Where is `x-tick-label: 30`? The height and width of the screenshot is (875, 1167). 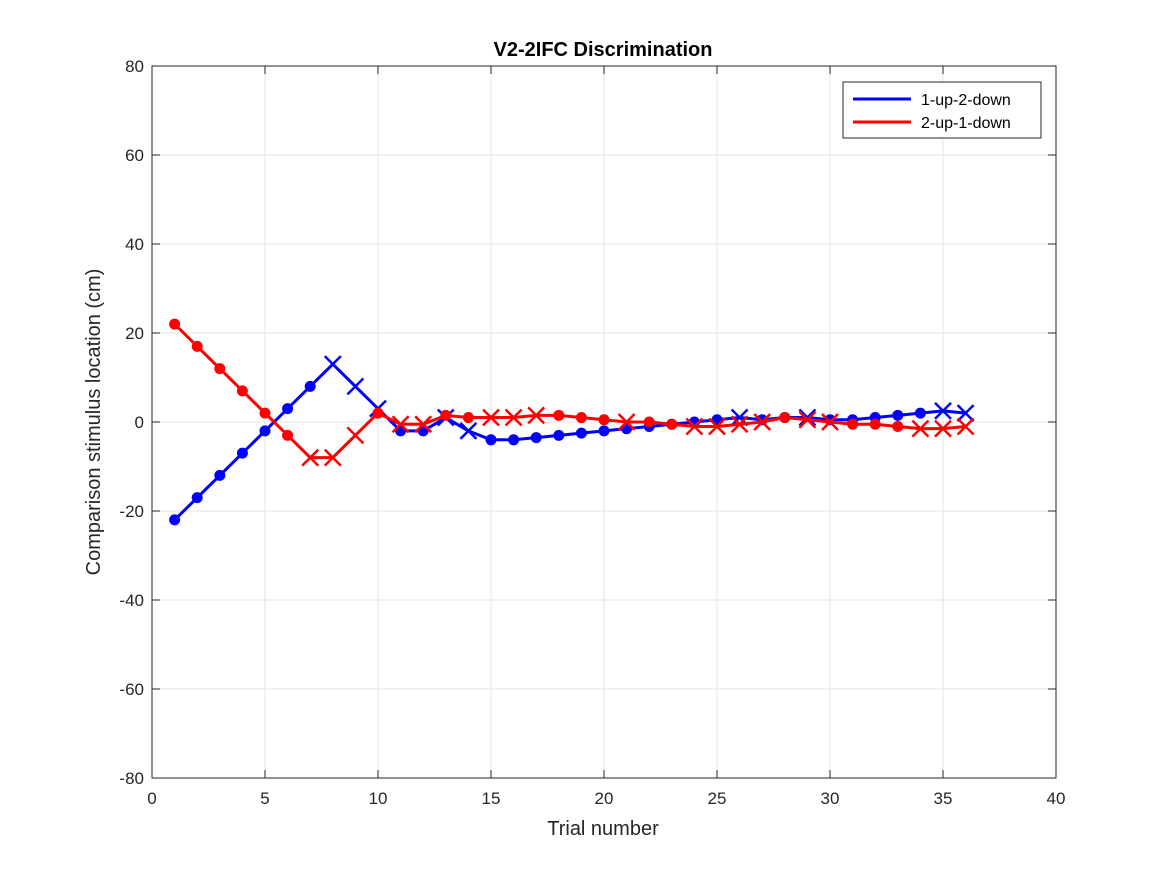
x-tick-label: 30 is located at coordinates (830, 798).